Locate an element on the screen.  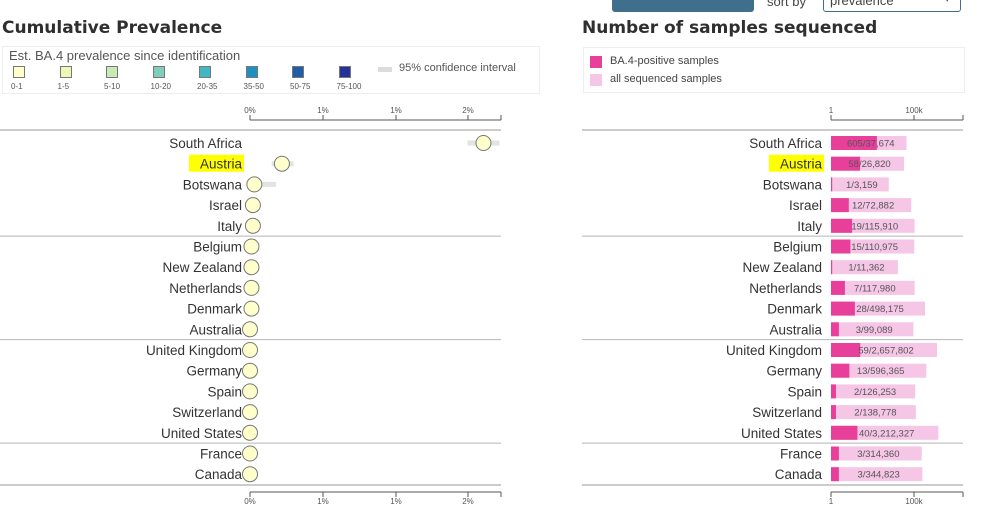
bar-label: 28/498,175 is located at coordinates (880, 309).